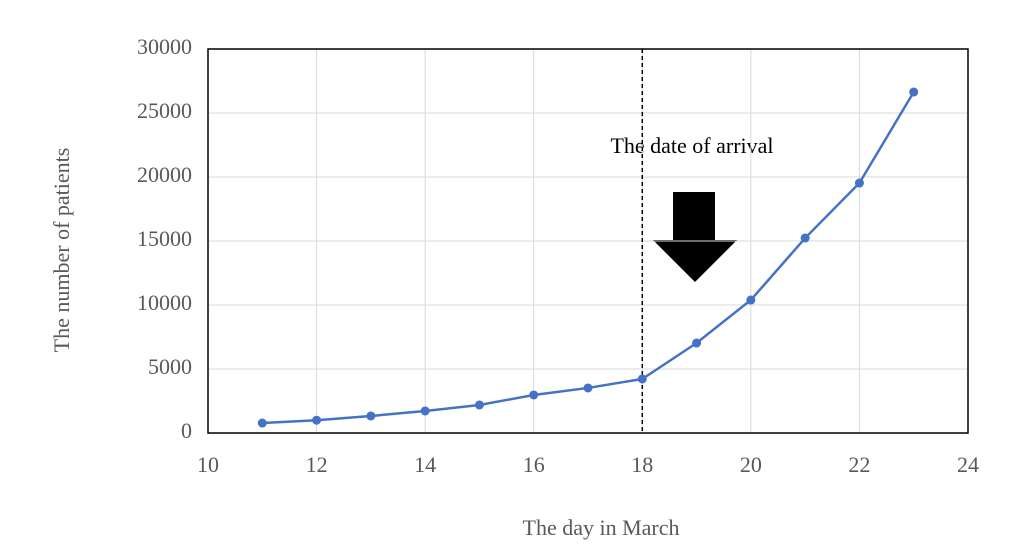 This screenshot has height=559, width=1024. What do you see at coordinates (186, 430) in the screenshot?
I see `y-tick-label: 0` at bounding box center [186, 430].